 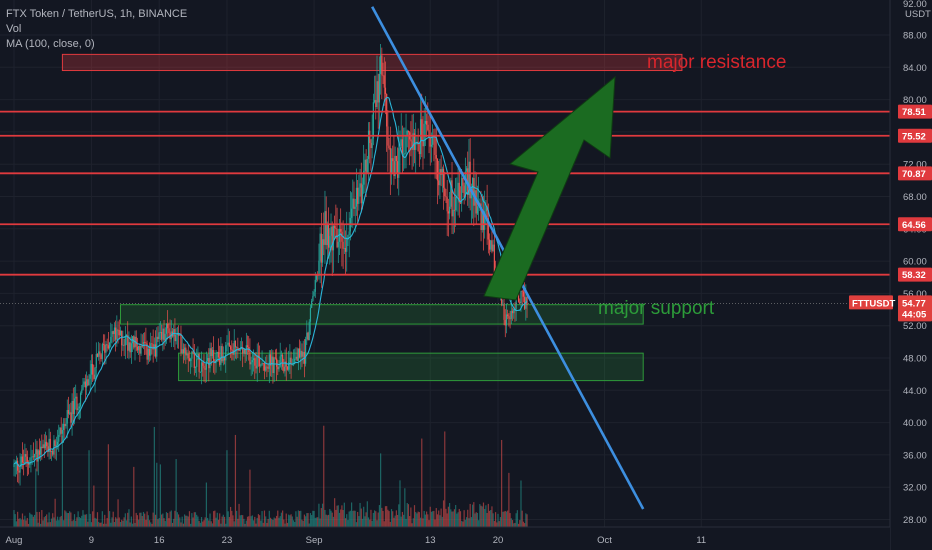 What do you see at coordinates (372, 62) in the screenshot?
I see `major-resistance-zone` at bounding box center [372, 62].